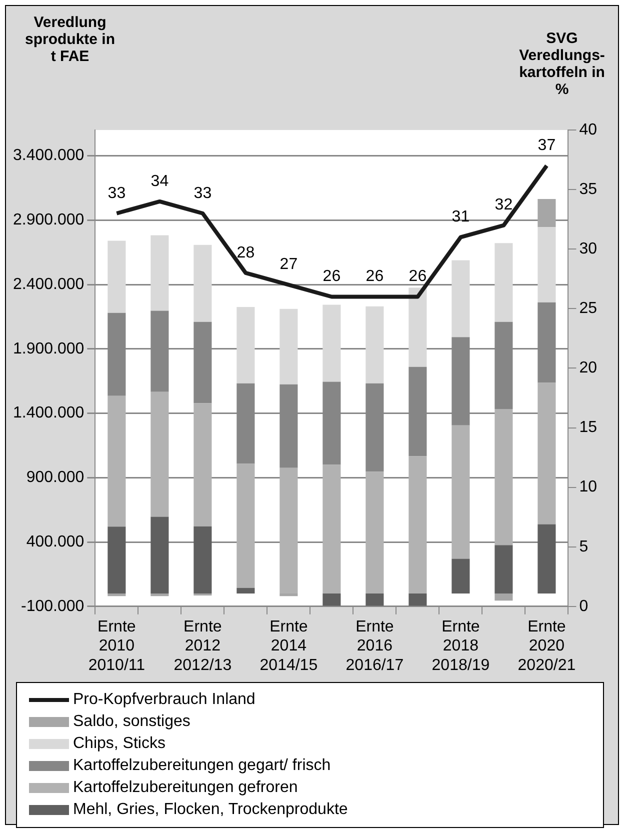  What do you see at coordinates (503, 205) in the screenshot?
I see `data-label: 32` at bounding box center [503, 205].